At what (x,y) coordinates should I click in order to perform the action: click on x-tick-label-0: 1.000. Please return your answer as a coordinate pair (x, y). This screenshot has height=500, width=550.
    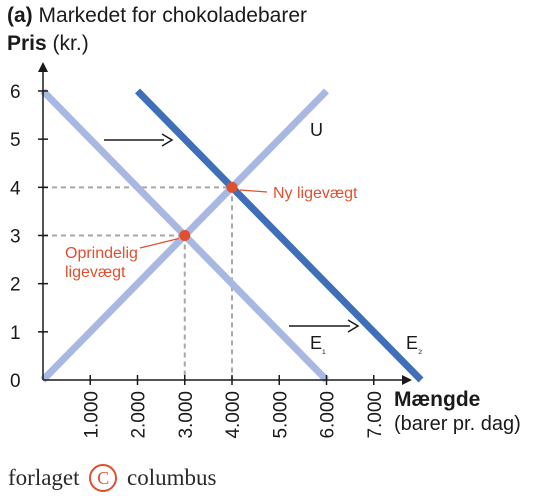
    Looking at the image, I should click on (91, 415).